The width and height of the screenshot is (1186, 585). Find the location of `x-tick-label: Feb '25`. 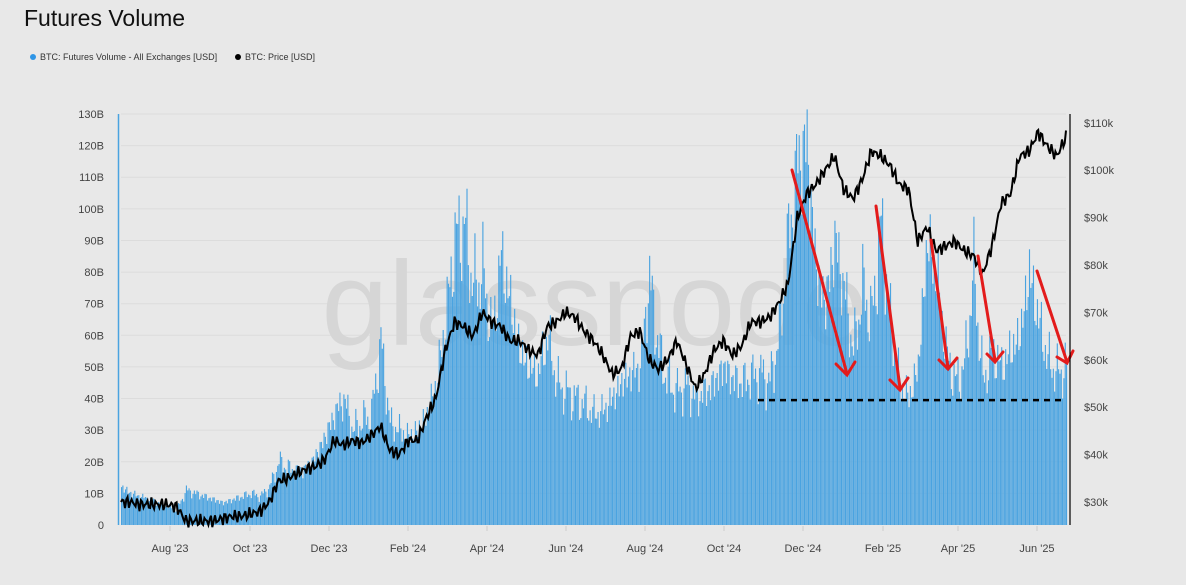

x-tick-label: Feb '25 is located at coordinates (883, 549).